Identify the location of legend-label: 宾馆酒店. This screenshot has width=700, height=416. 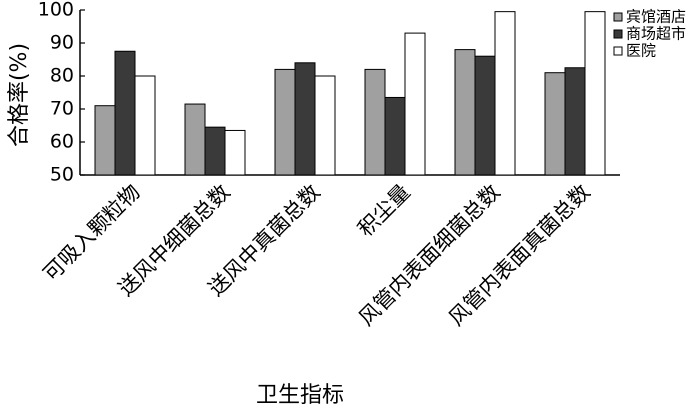
(656, 17).